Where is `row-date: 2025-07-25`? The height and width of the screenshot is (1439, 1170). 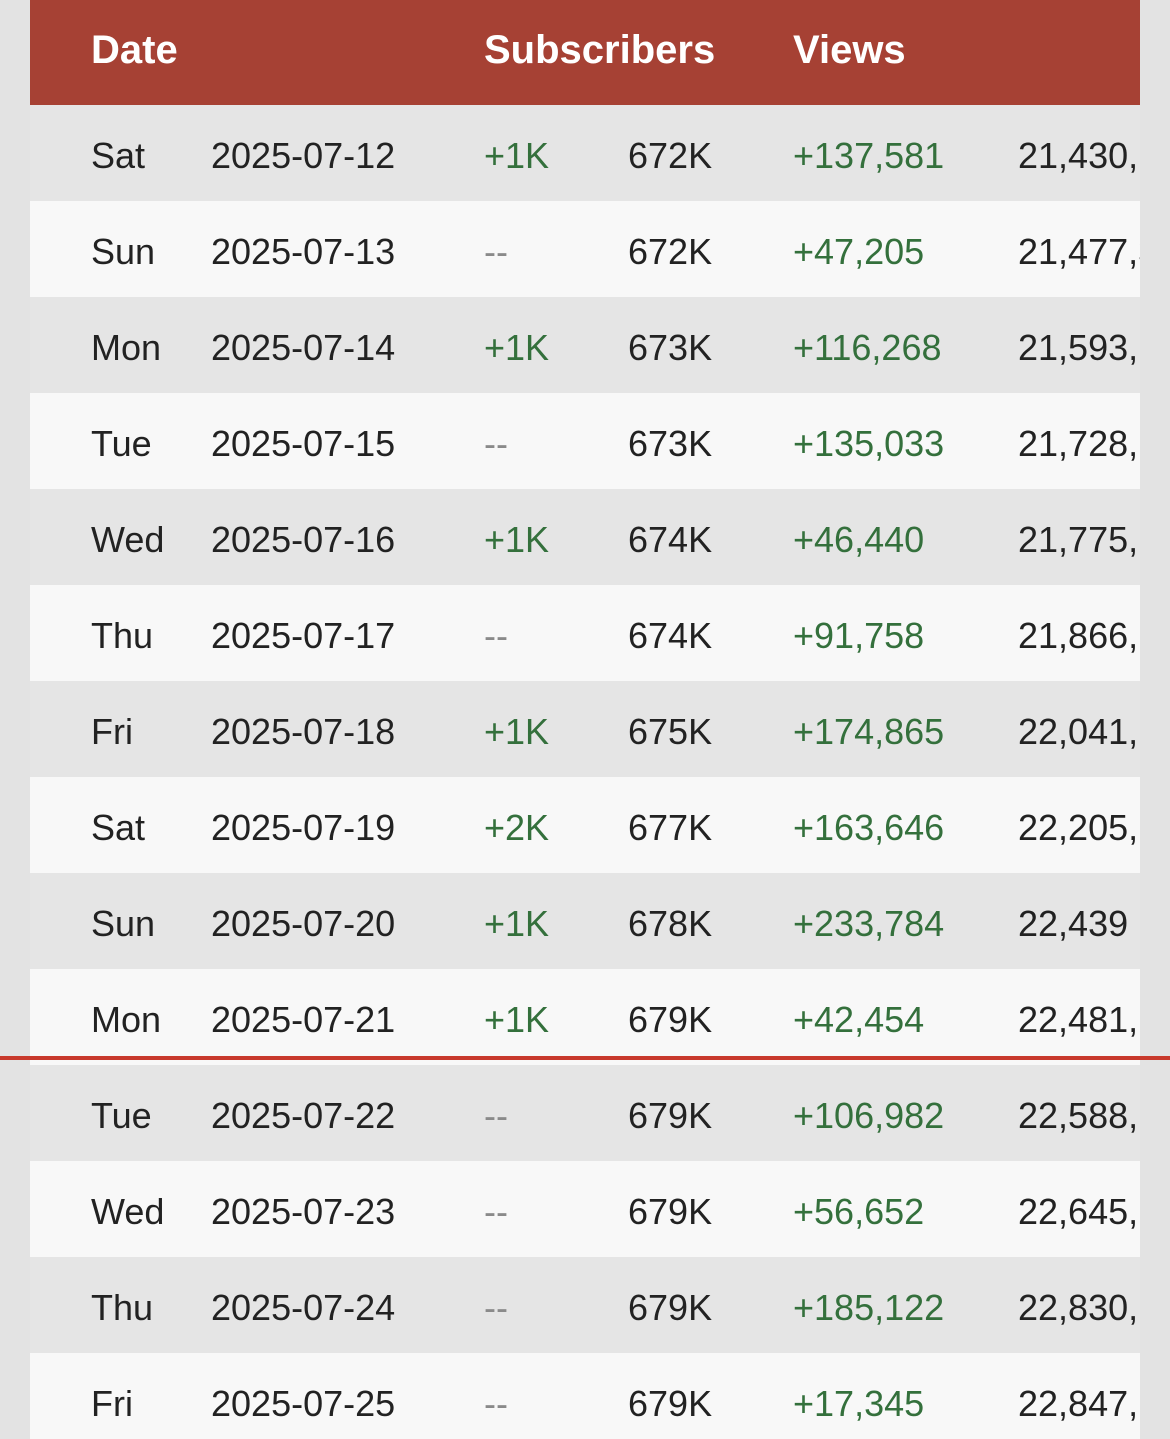 row-date: 2025-07-25 is located at coordinates (303, 1403).